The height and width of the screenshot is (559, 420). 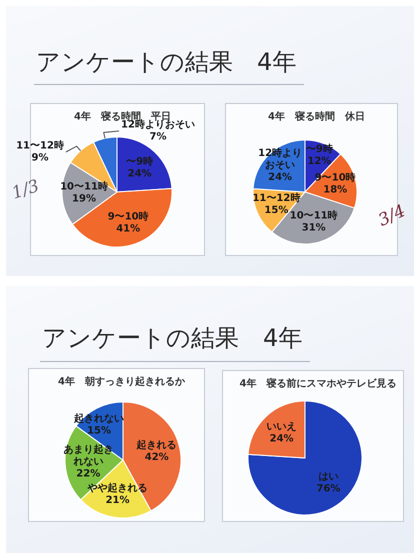 What do you see at coordinates (281, 427) in the screenshot?
I see `slice-label: いいえ` at bounding box center [281, 427].